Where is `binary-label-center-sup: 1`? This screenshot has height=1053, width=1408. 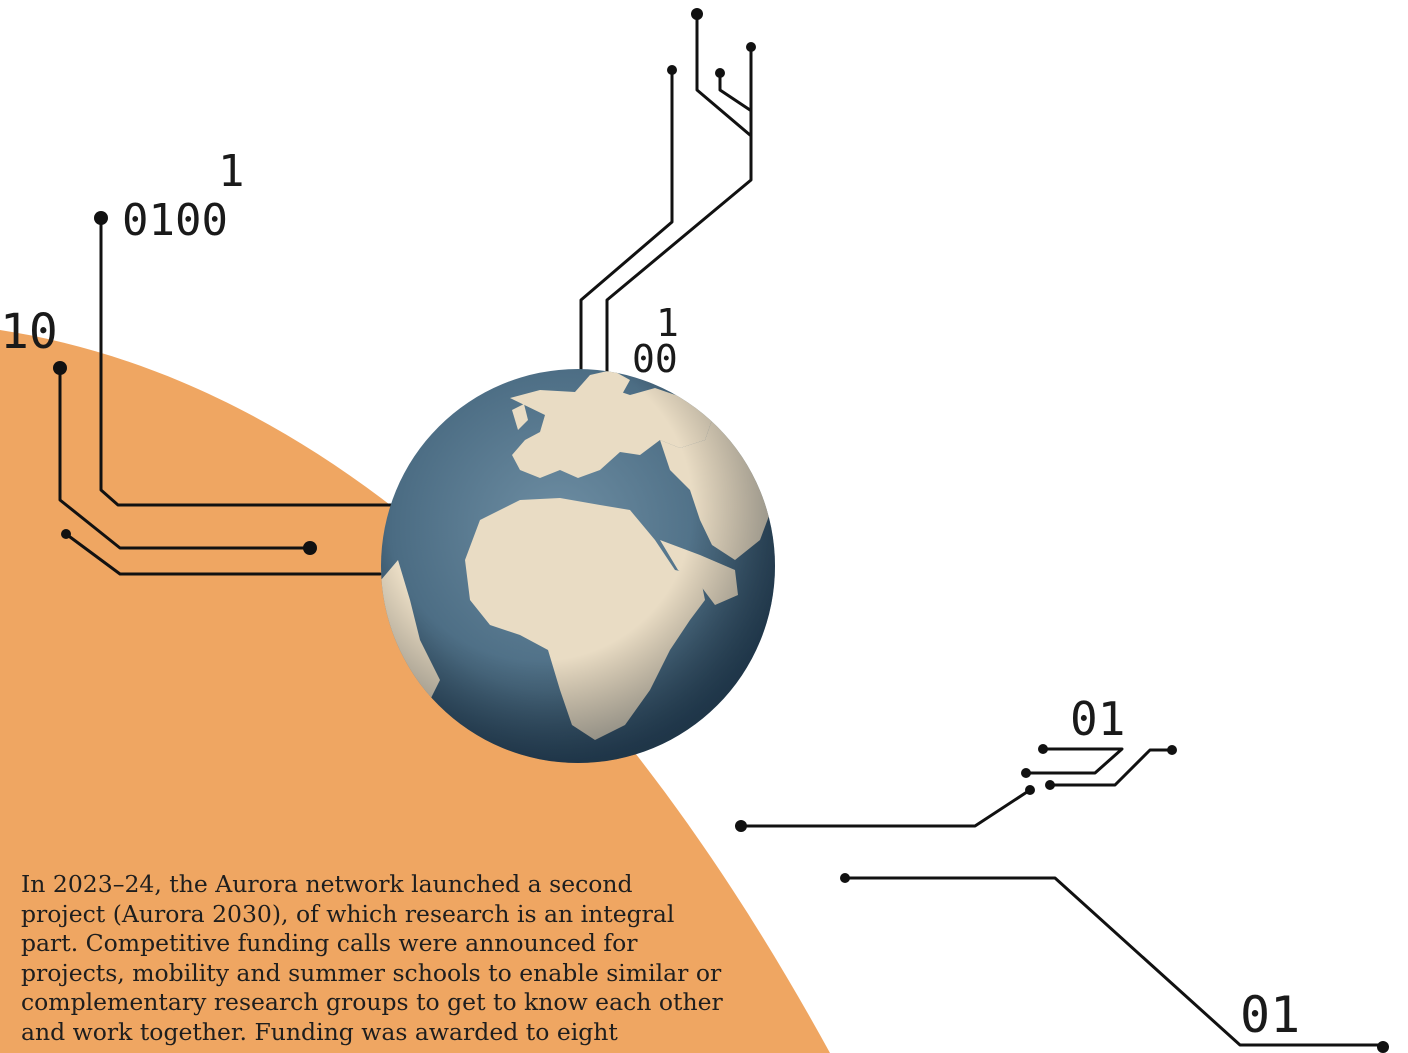 binary-label-center-sup: 1 is located at coordinates (667, 323).